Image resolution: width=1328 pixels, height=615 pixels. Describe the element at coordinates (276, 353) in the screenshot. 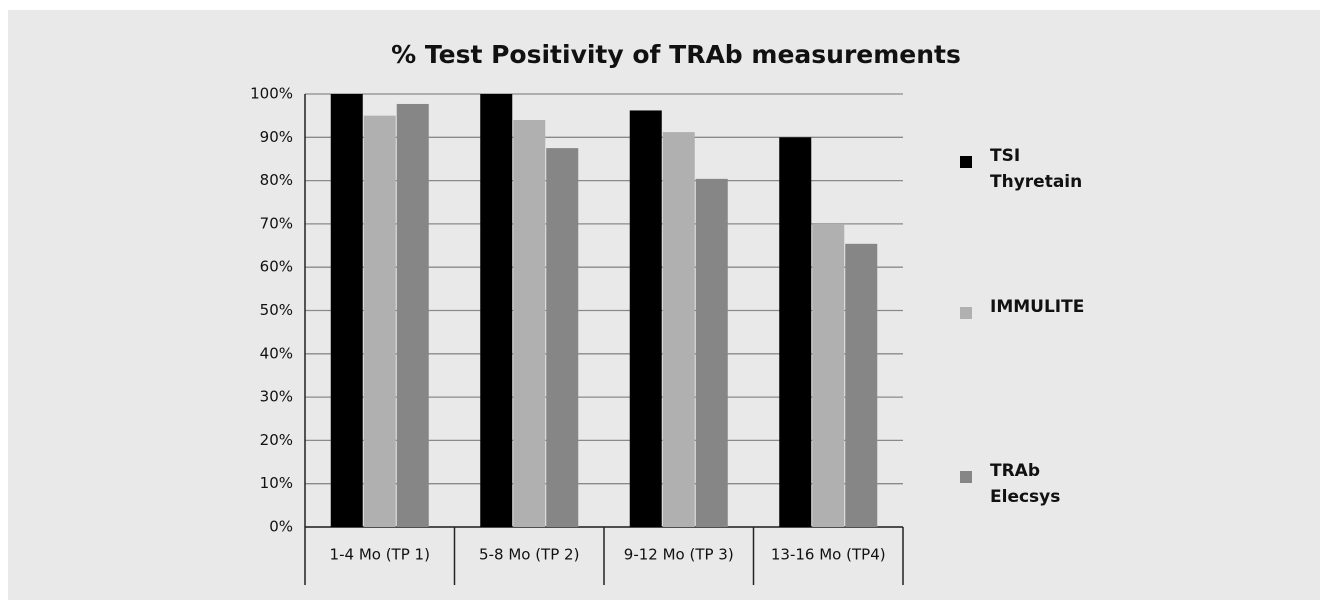

I see `y-tick-label: 40%` at that location.